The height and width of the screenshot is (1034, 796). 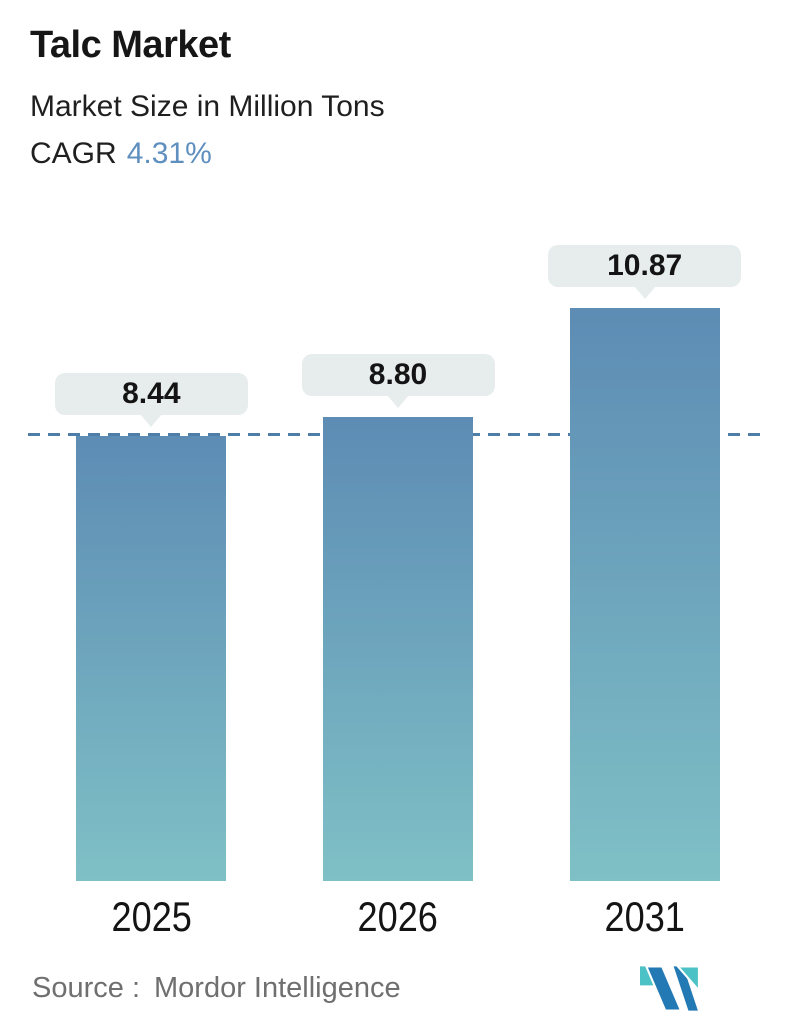 I want to click on x-tick: 2025, so click(x=151, y=917).